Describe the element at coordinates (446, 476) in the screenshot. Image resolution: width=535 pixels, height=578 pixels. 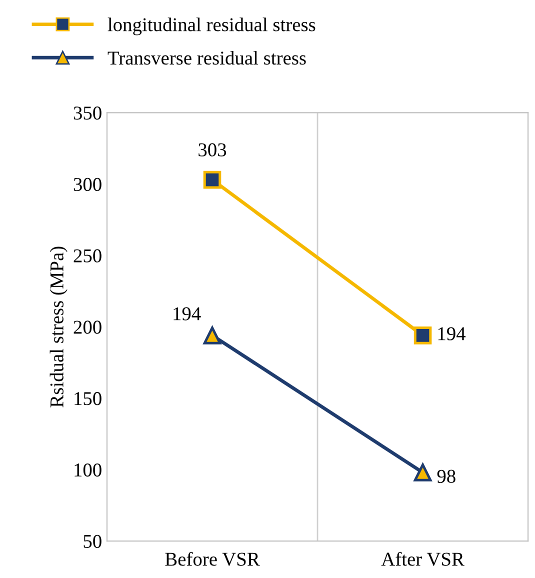
I see `data-label: 98` at that location.